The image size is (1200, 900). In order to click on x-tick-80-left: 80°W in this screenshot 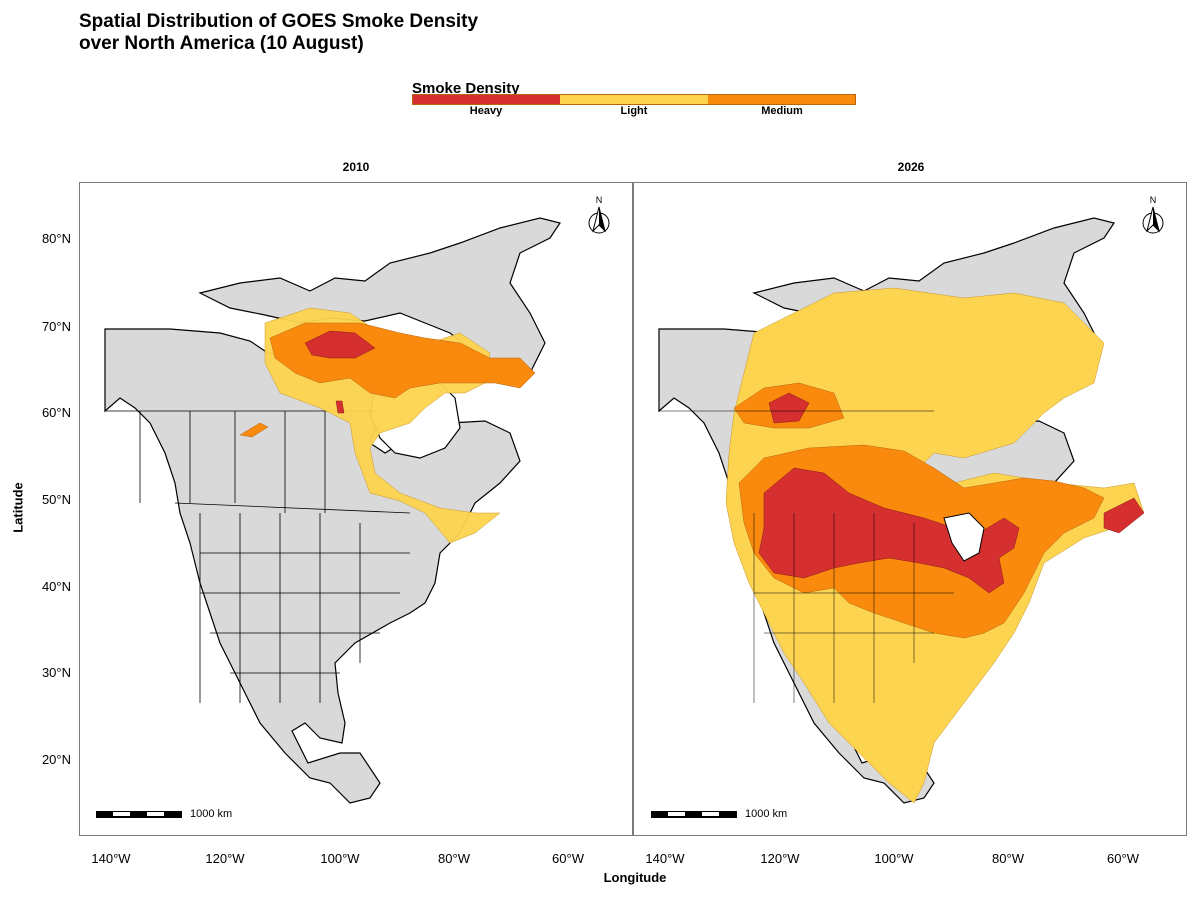, I will do `click(454, 858)`.